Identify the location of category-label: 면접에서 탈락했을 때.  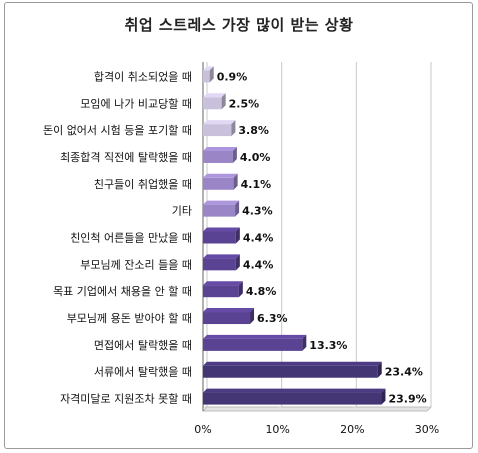
(143, 345).